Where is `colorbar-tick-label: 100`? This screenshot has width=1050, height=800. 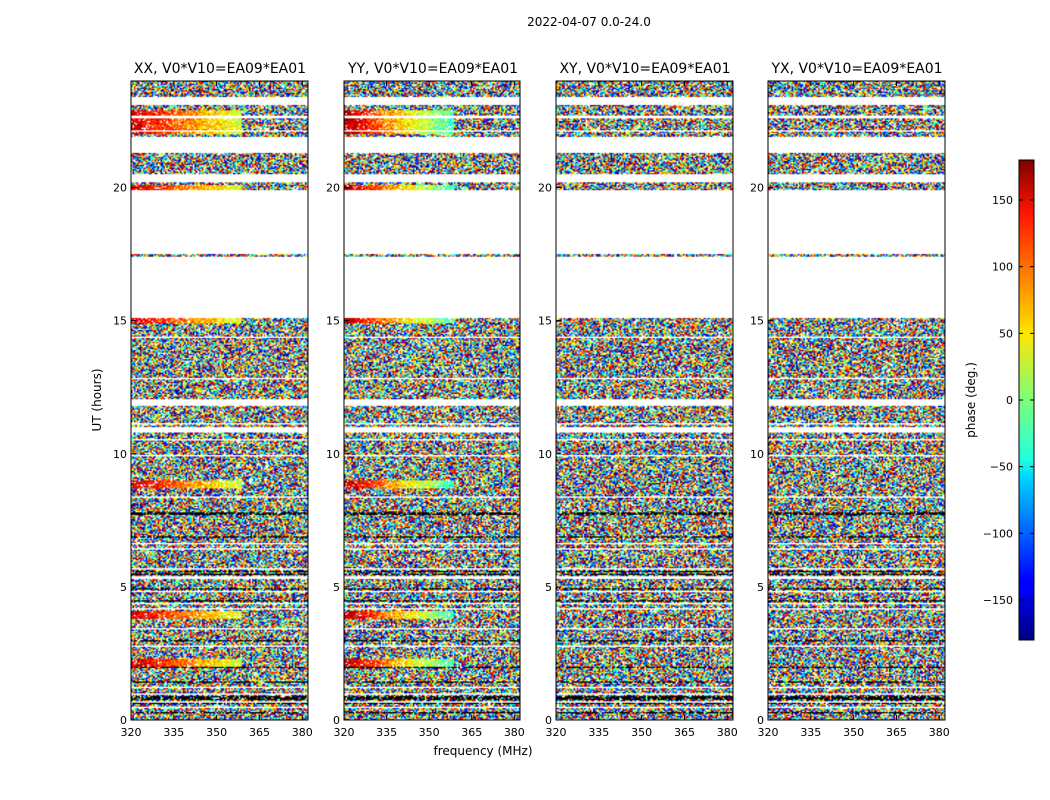
colorbar-tick-label: 100 is located at coordinates (1002, 267).